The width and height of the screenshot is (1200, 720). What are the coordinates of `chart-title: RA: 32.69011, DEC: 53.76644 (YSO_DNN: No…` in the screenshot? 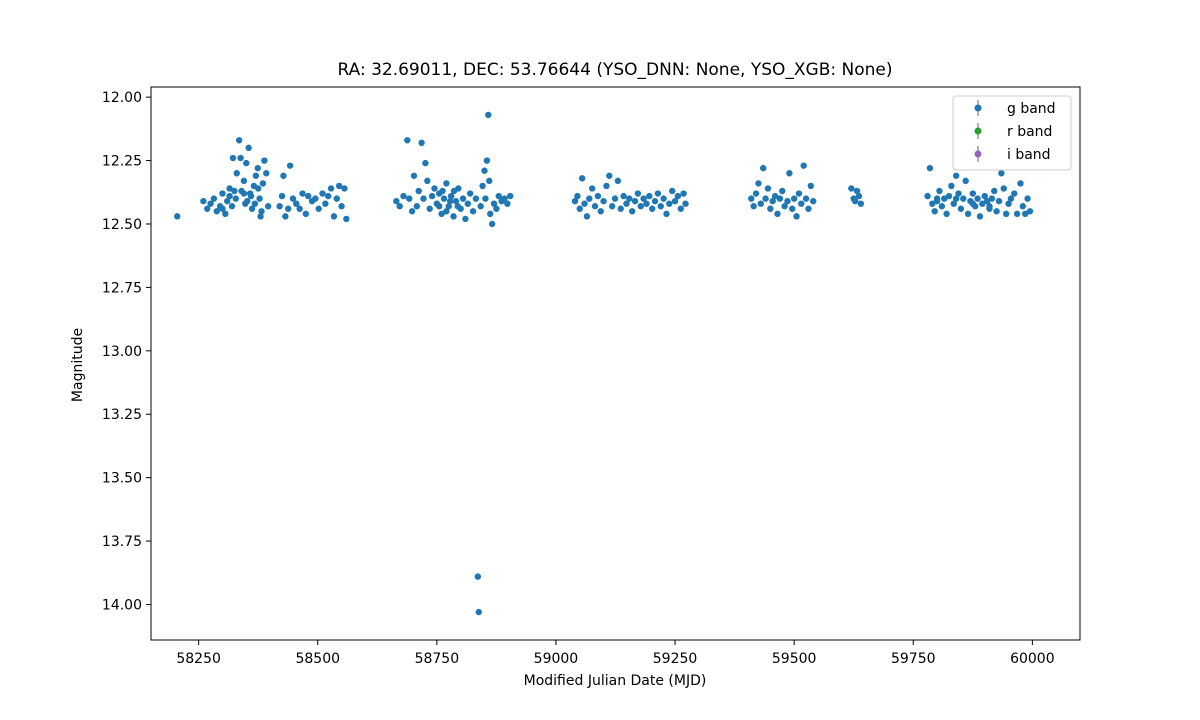 It's located at (614, 70).